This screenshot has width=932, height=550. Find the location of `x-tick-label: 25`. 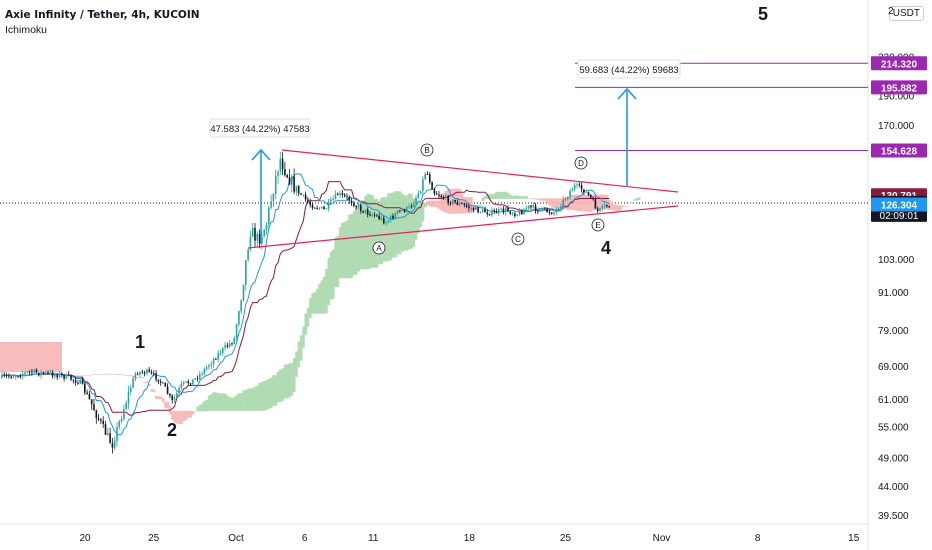

x-tick-label: 25 is located at coordinates (154, 538).